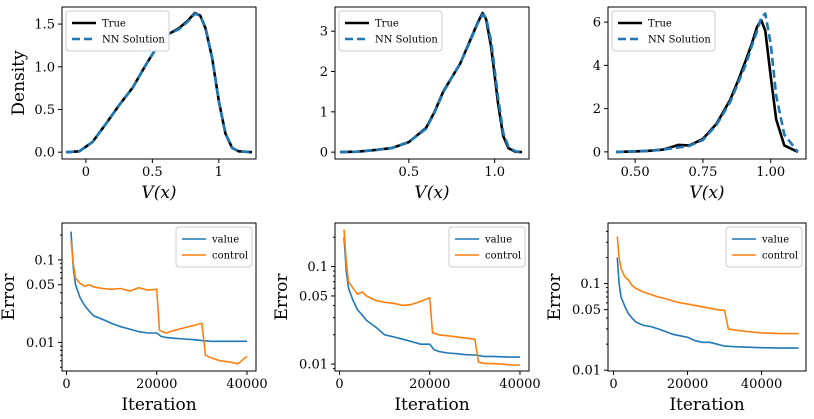 The height and width of the screenshot is (419, 814). I want to click on x-tick-label: 0.75, so click(702, 172).